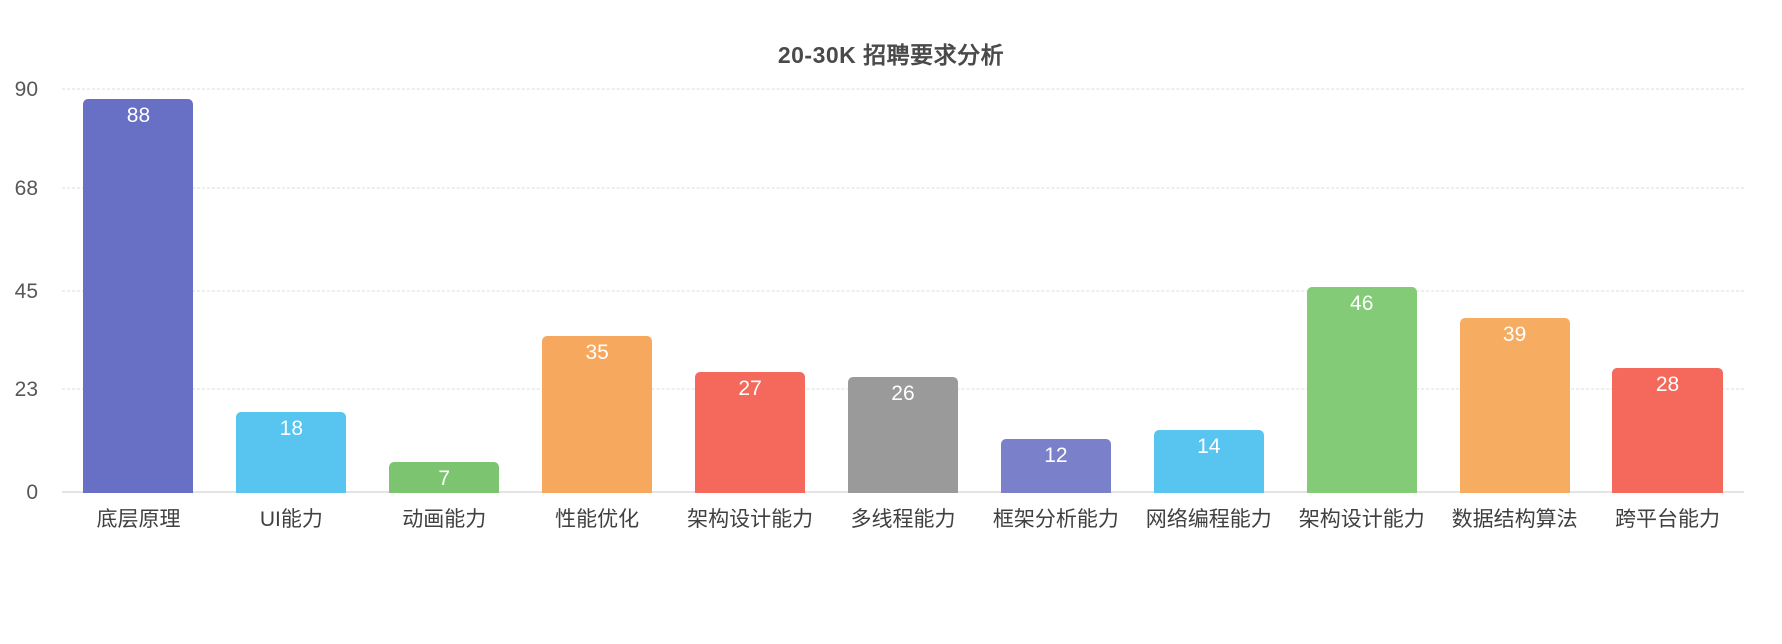 This screenshot has height=644, width=1782. What do you see at coordinates (26, 89) in the screenshot?
I see `y-tick-label-90: 90` at bounding box center [26, 89].